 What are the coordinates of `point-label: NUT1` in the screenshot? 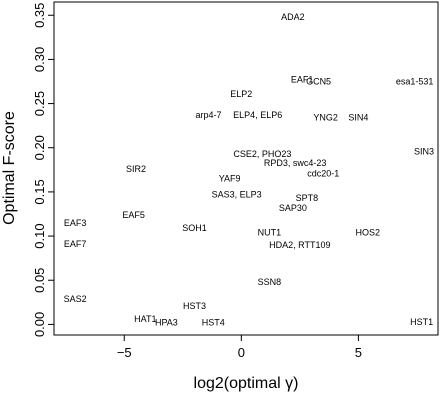 It's located at (270, 233).